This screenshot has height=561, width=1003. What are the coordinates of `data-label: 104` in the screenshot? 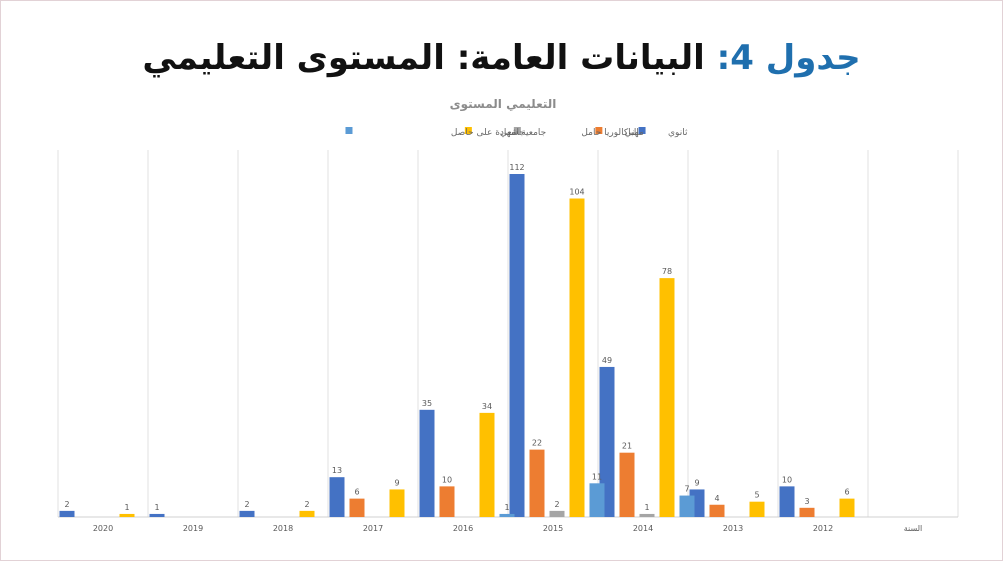 It's located at (576, 192).